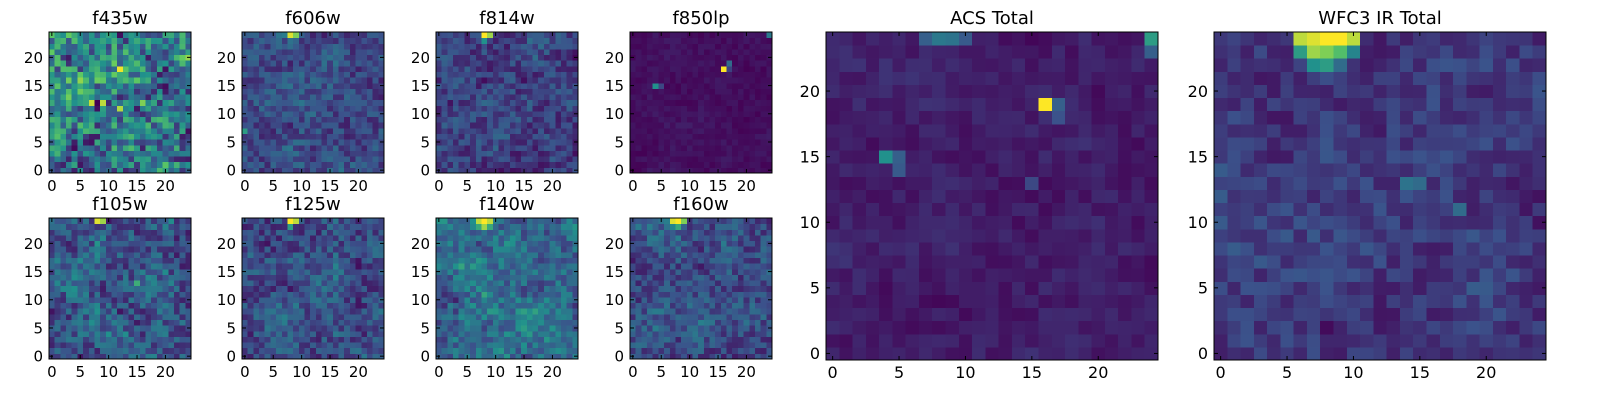 This screenshot has width=1600, height=400. Describe the element at coordinates (495, 186) in the screenshot. I see `x-tick-label: 10` at that location.